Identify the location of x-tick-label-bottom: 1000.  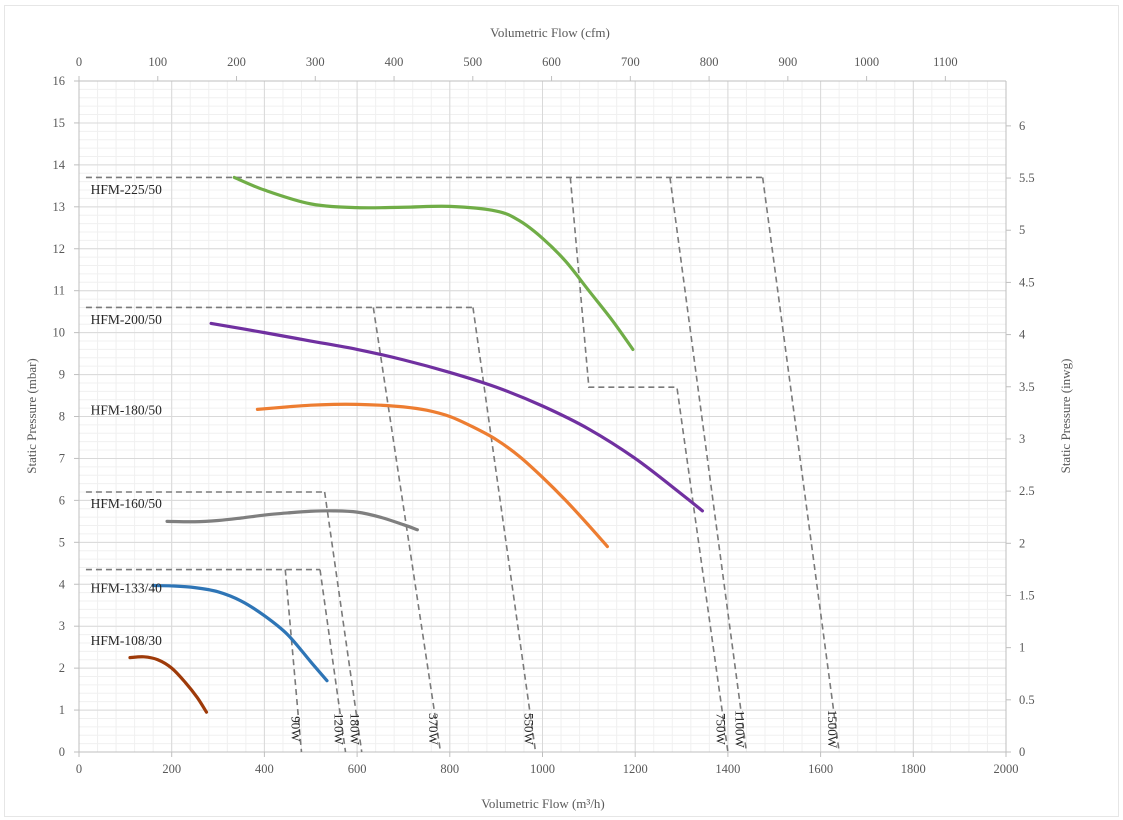
(542, 769).